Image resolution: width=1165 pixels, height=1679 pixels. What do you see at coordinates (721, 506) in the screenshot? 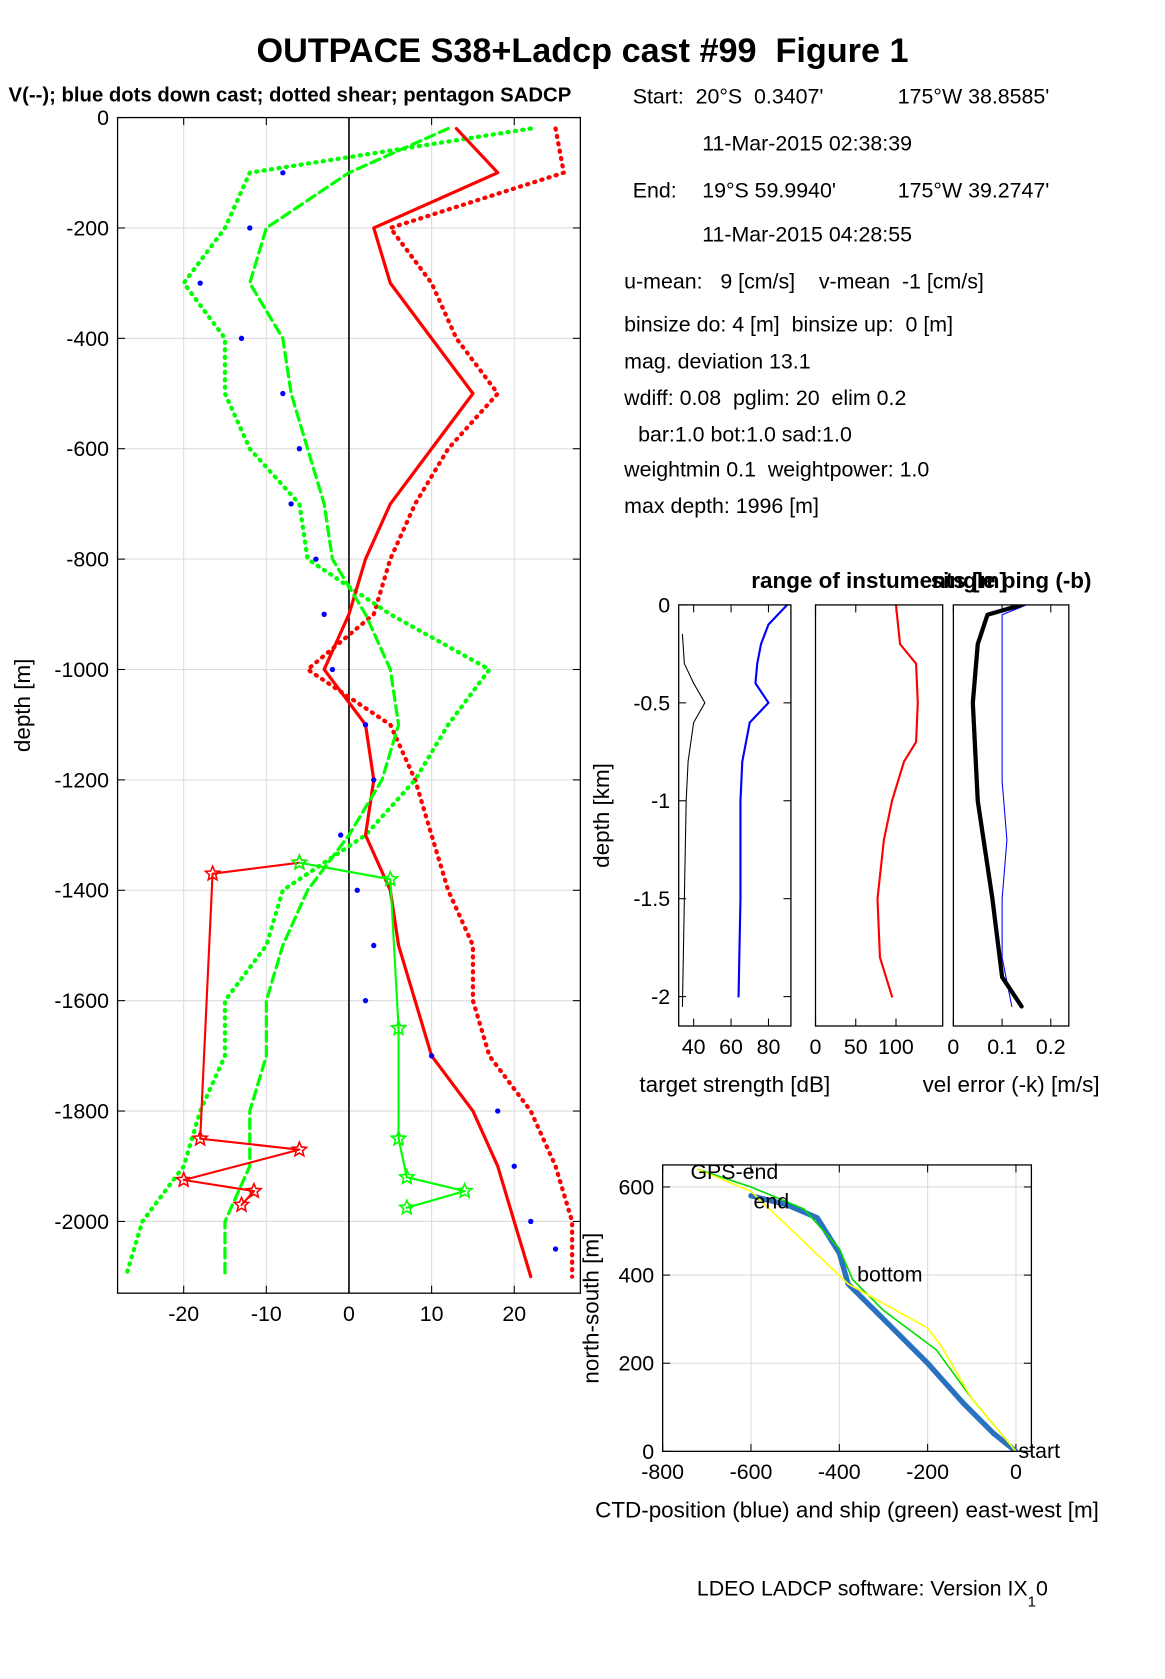
I see `info-text: max depth: 1996 [m]` at bounding box center [721, 506].